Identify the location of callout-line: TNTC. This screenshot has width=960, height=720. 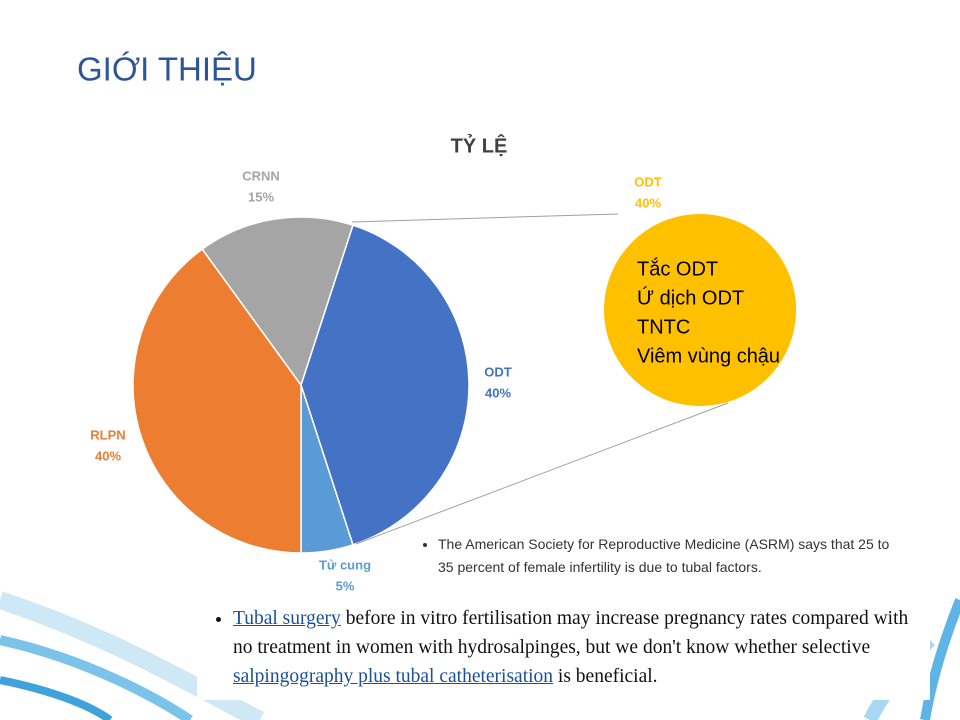
(663, 327).